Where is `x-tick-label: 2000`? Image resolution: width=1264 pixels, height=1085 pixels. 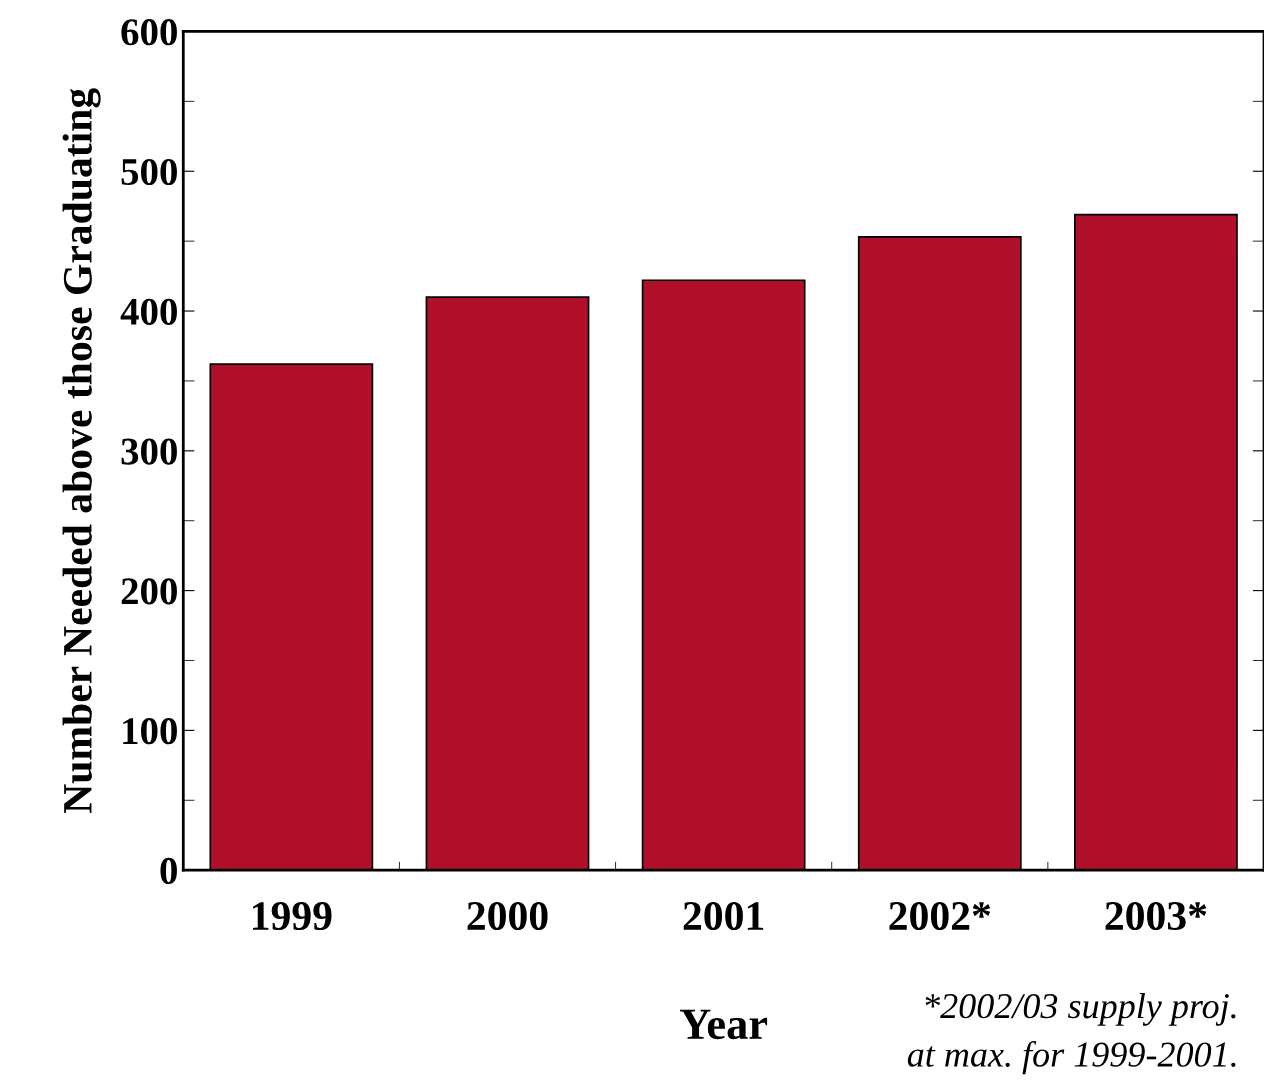 x-tick-label: 2000 is located at coordinates (507, 916).